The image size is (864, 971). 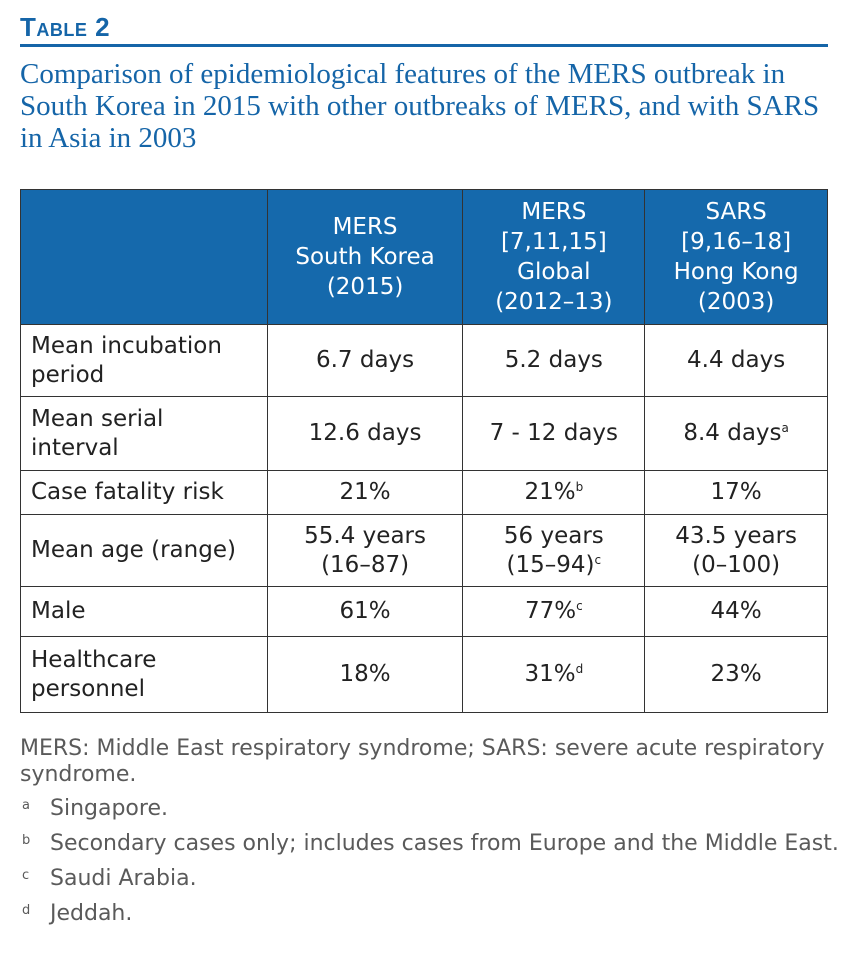 I want to click on table-cell: 8.4 daysa, so click(x=736, y=433).